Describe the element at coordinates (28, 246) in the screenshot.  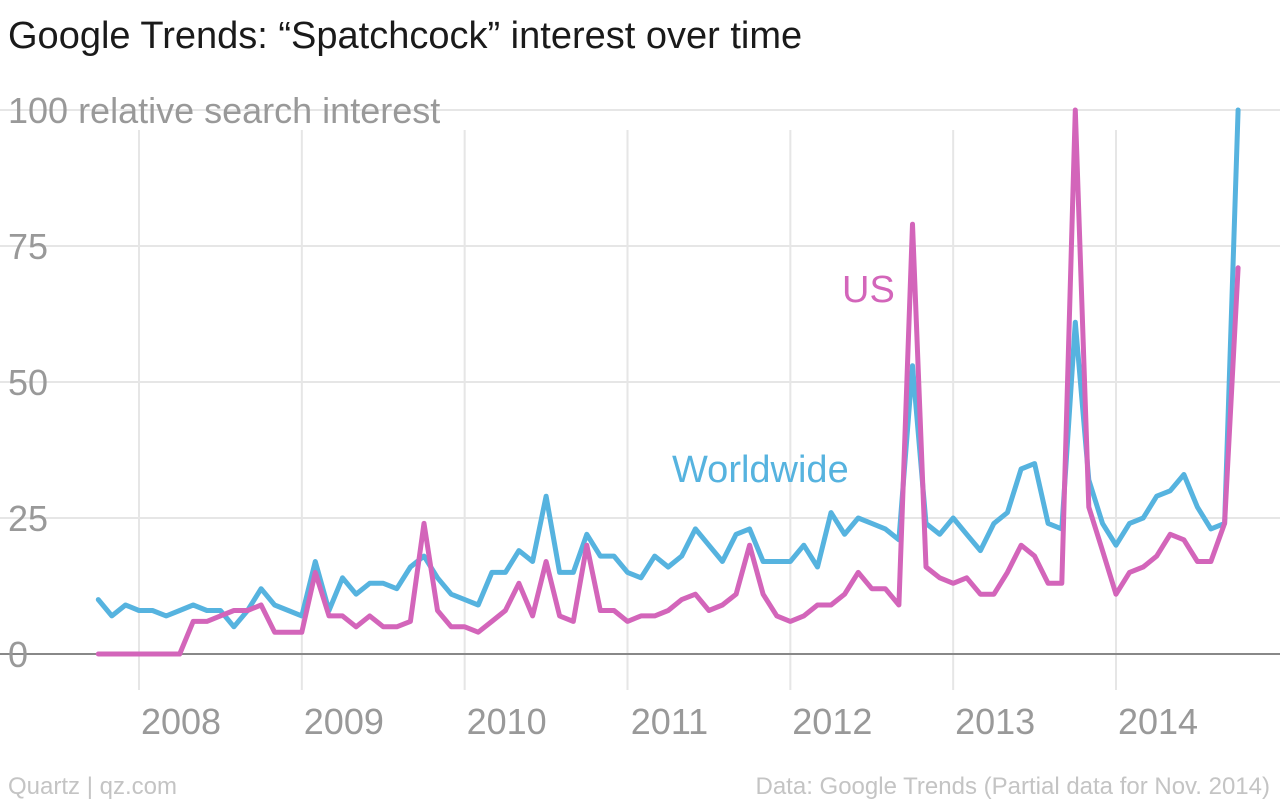
I see `y-tick-label-75: 75` at that location.